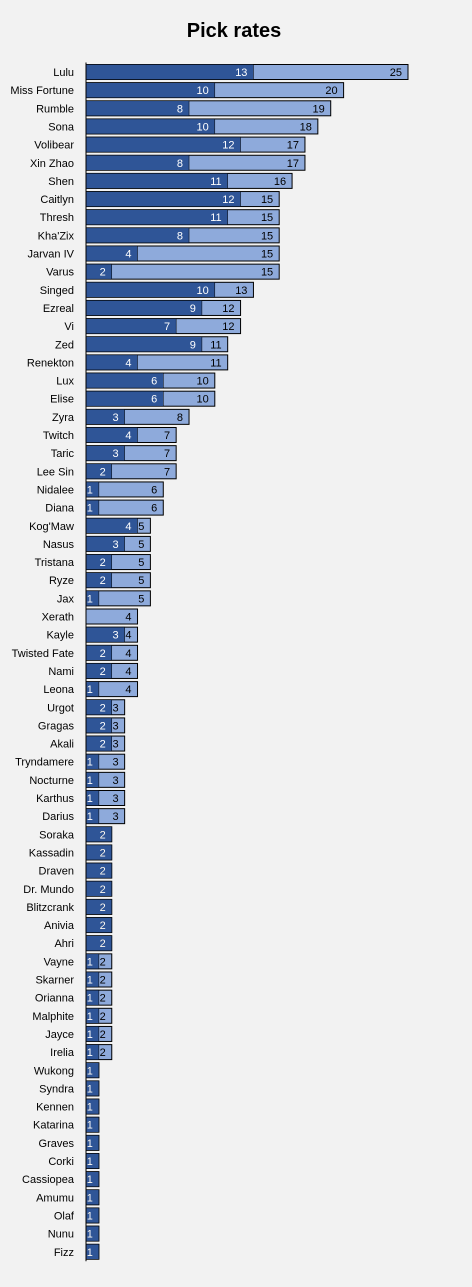  I want to click on category-label-syndra: Syndra, so click(57, 1089).